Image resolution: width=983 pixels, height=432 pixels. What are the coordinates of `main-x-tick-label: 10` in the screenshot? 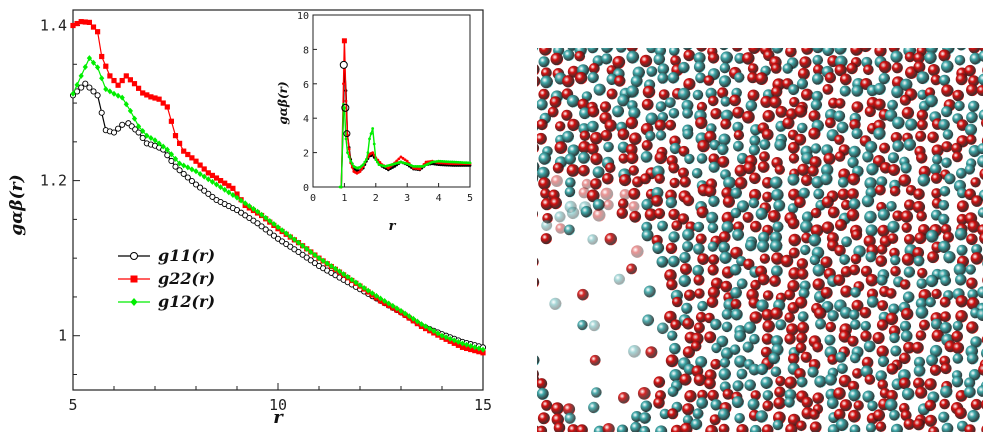 It's located at (278, 405).